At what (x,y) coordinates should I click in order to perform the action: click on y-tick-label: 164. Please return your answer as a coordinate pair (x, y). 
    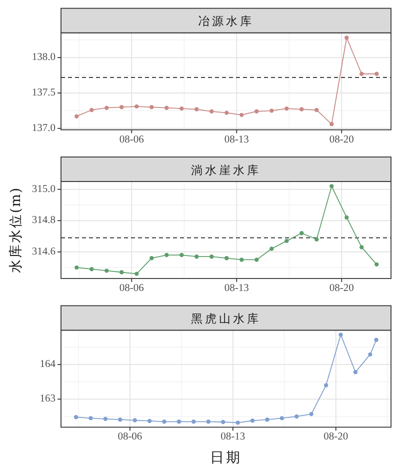
    Looking at the image, I should click on (48, 364).